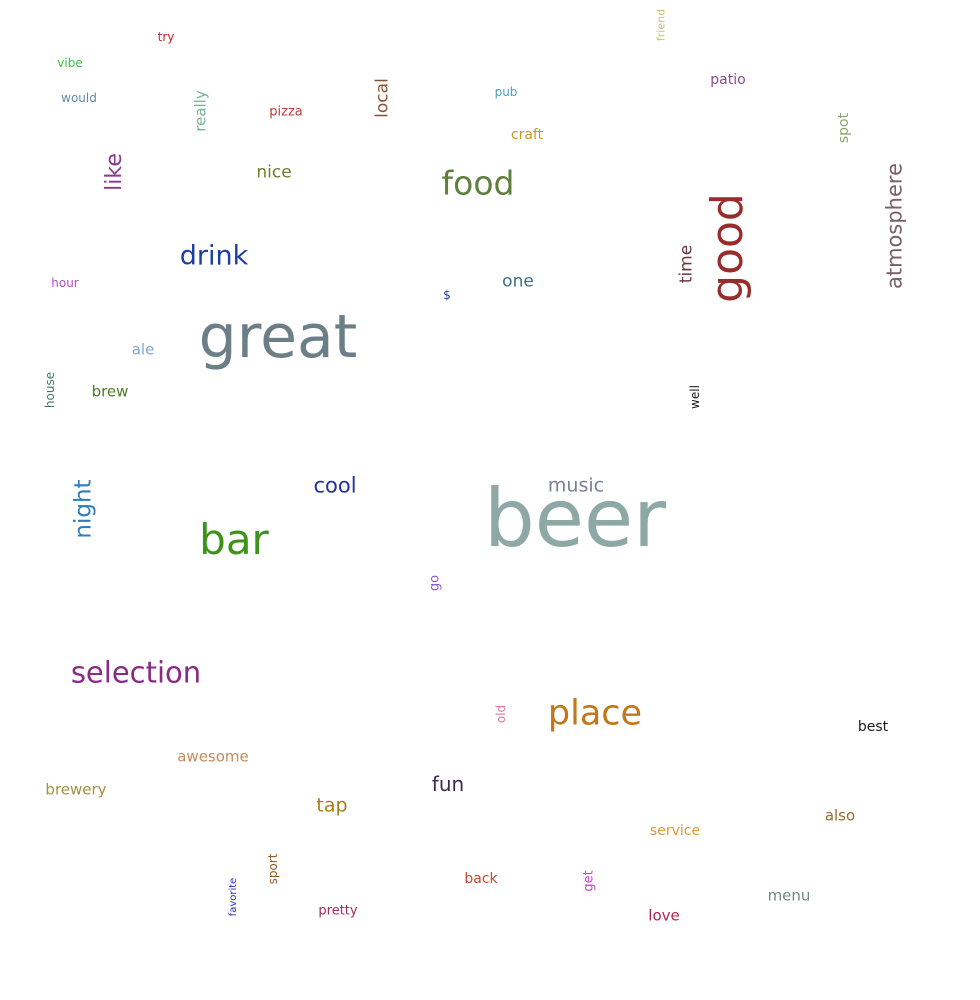 The image size is (980, 1000). Describe the element at coordinates (447, 295) in the screenshot. I see `word-dollar-sign: $` at that location.